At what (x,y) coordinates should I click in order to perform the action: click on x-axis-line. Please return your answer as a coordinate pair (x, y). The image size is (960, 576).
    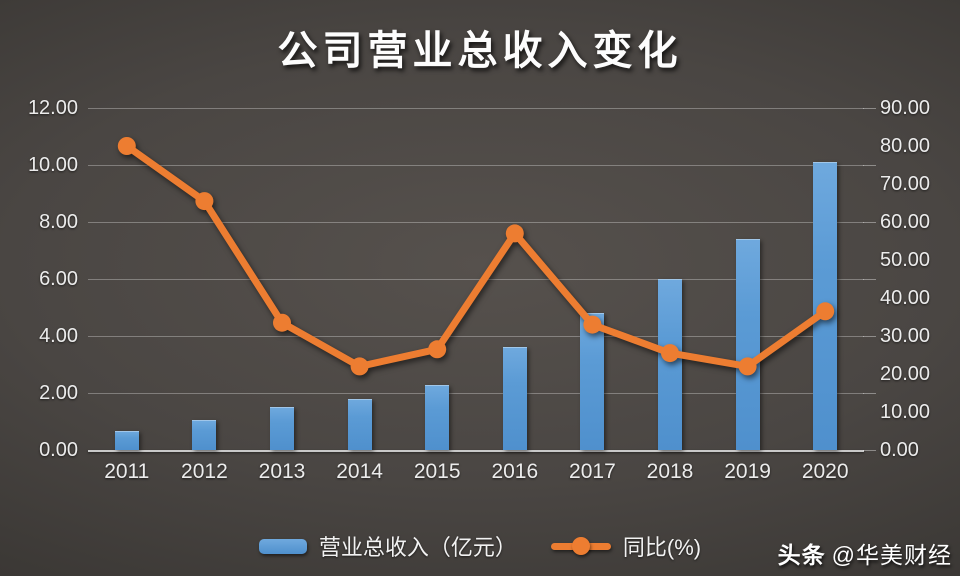
    Looking at the image, I should click on (476, 451).